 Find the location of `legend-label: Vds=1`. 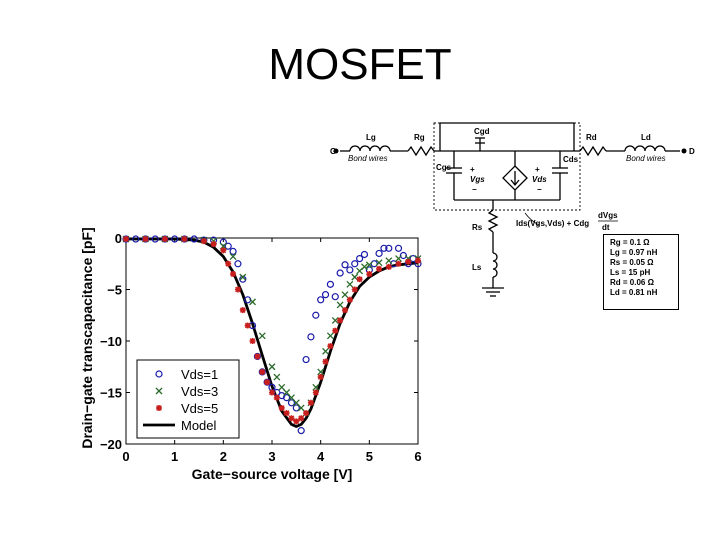

legend-label: Vds=1 is located at coordinates (199, 374).